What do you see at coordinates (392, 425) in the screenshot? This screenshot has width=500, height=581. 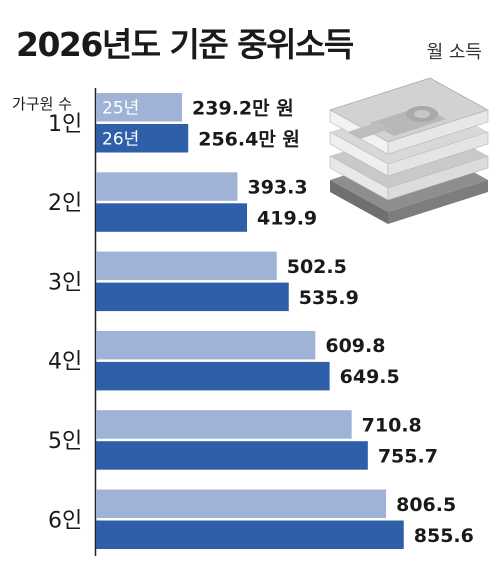 I see `value-label: 710.8` at bounding box center [392, 425].